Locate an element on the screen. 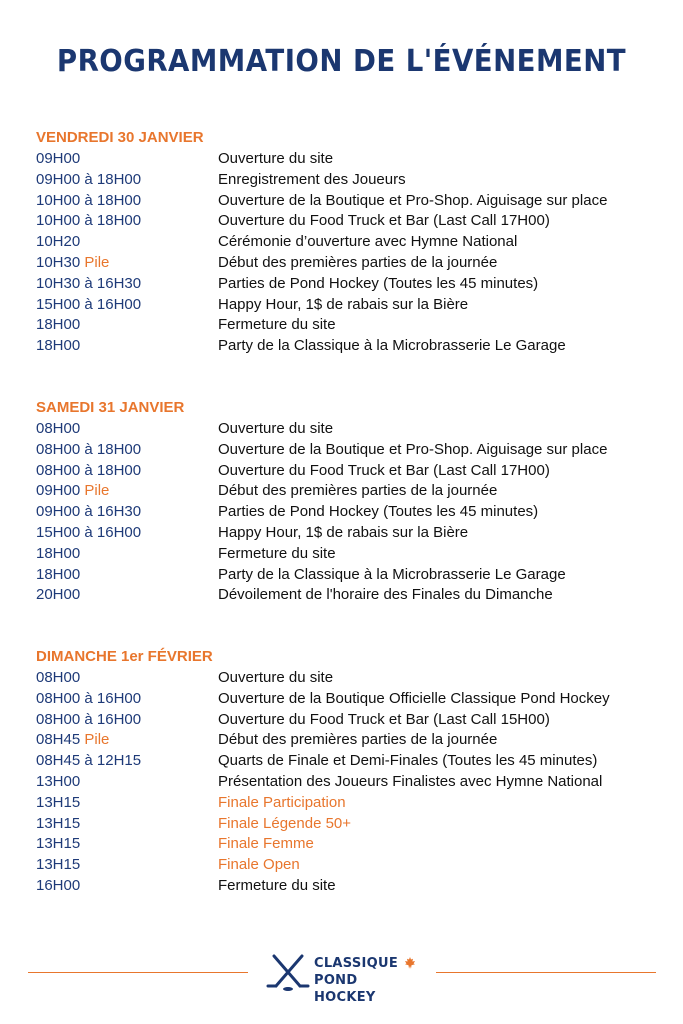 This screenshot has width=683, height=1024. day-heading: DIMANCHE 1er FÉVRIER is located at coordinates (124, 656).